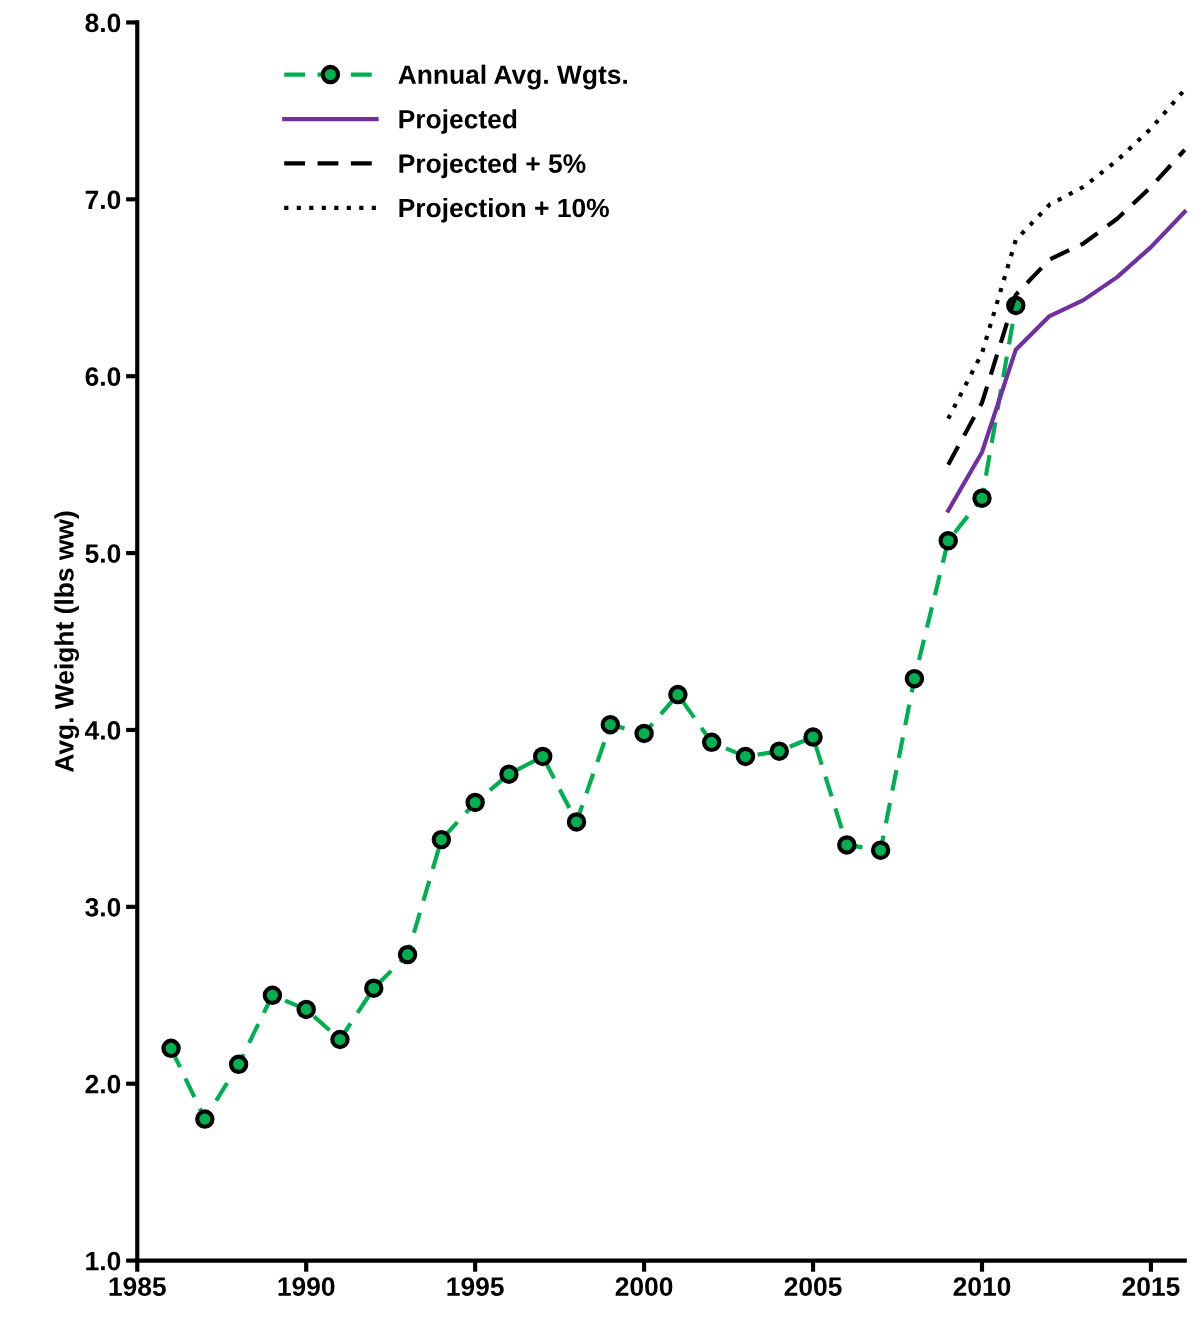 The height and width of the screenshot is (1320, 1204). What do you see at coordinates (504, 210) in the screenshot?
I see `legend-label: Projection + 10%` at bounding box center [504, 210].